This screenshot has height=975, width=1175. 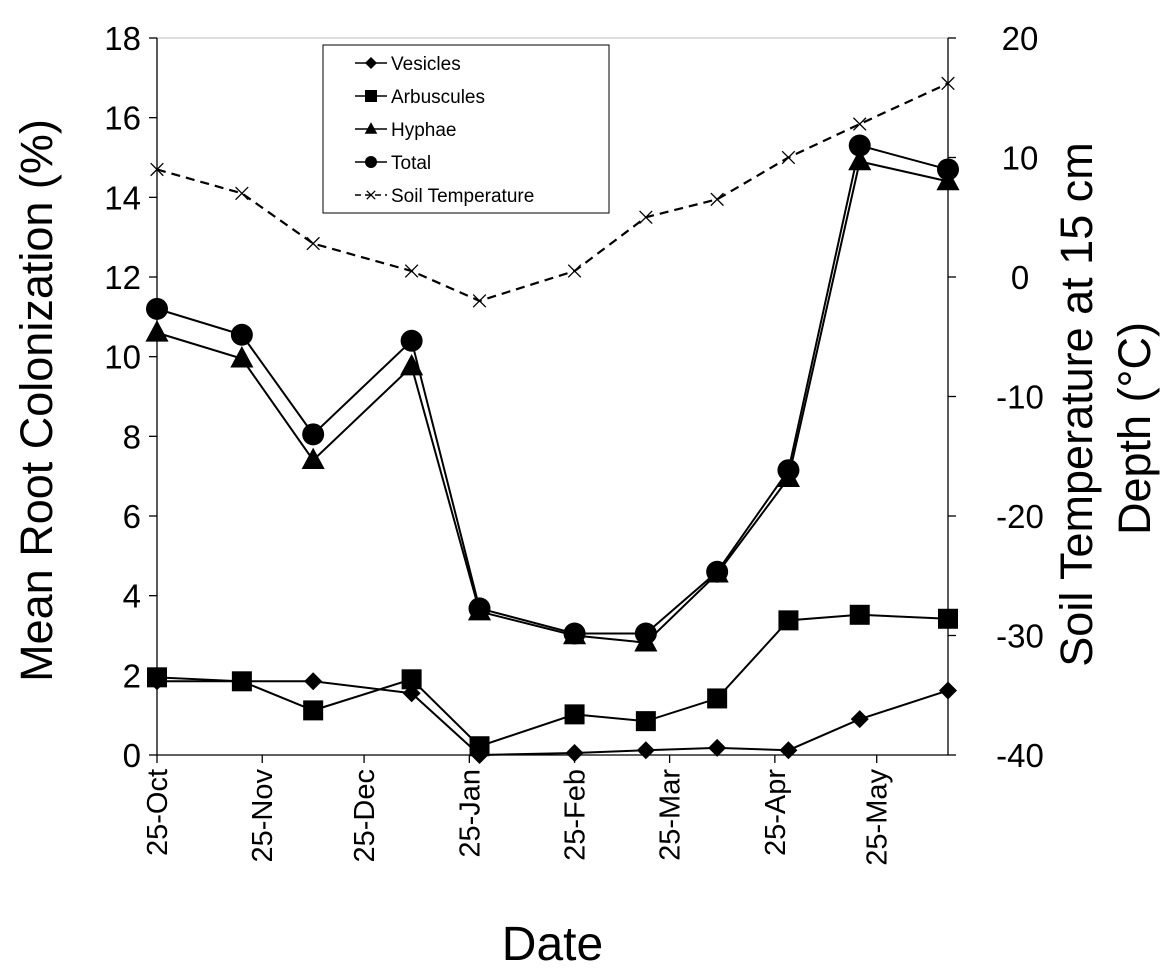 What do you see at coordinates (122, 197) in the screenshot?
I see `y-tick-label: 14` at bounding box center [122, 197].